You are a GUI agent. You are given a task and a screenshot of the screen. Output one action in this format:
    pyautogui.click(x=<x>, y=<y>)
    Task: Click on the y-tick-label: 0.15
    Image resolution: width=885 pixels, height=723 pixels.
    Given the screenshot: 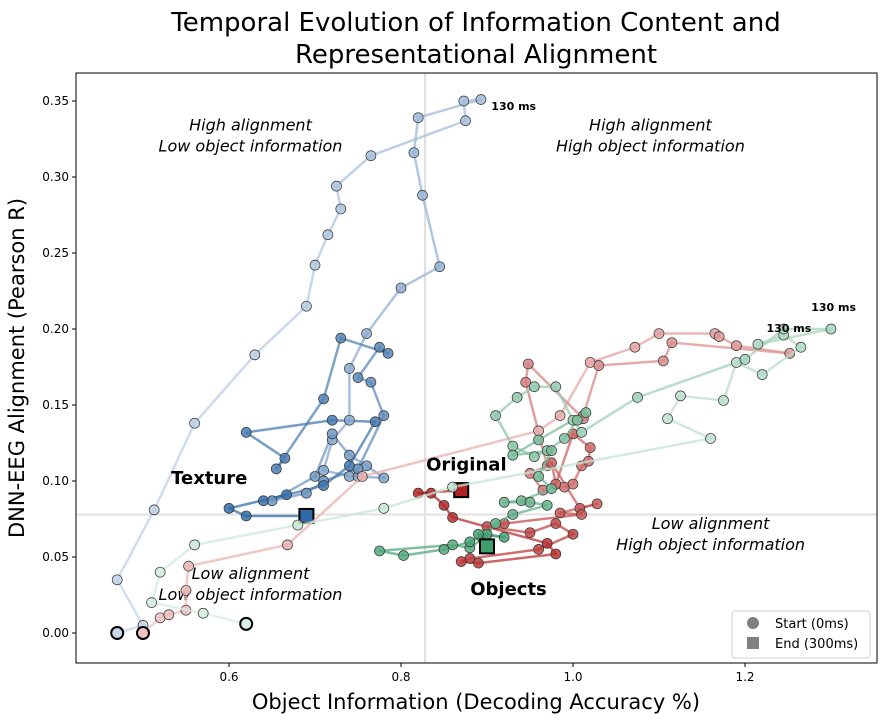 What is the action you would take?
    pyautogui.click(x=55, y=405)
    